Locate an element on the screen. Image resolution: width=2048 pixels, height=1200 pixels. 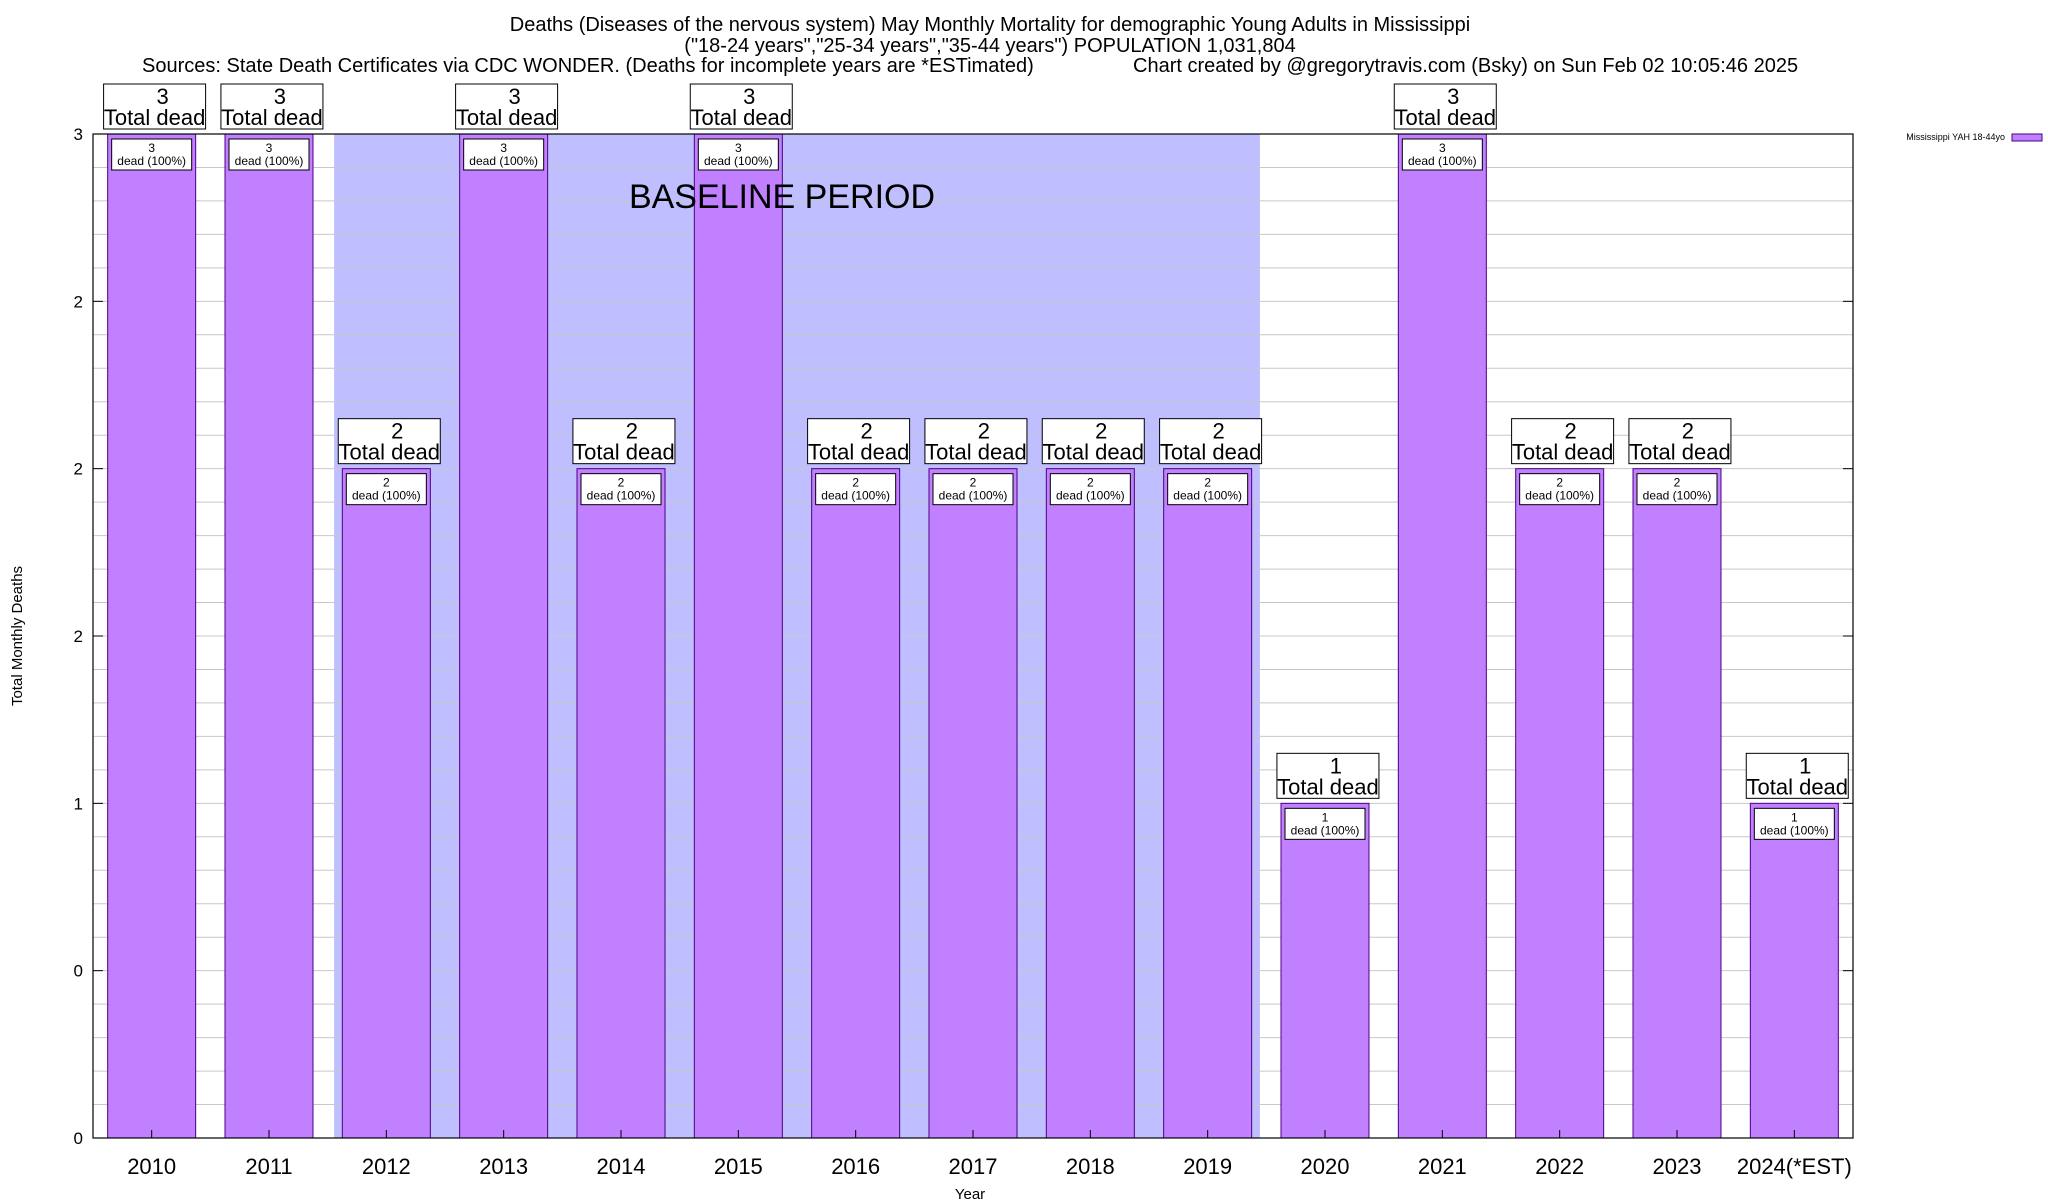
x-tick-label: 2019 is located at coordinates (1207, 1166).